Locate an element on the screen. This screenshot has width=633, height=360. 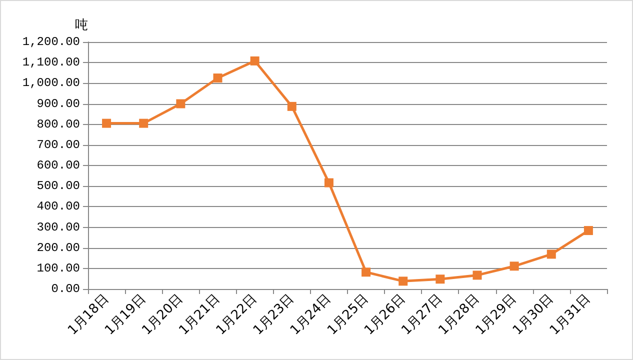
y-tick-label: 700.00 is located at coordinates (58, 145).